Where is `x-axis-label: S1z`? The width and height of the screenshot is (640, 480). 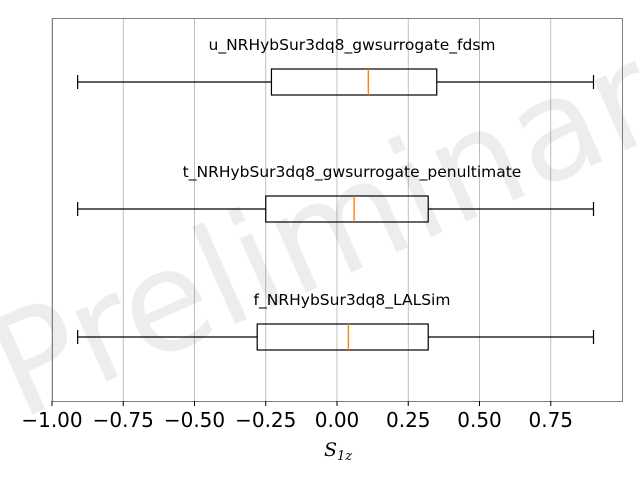 x-axis-label: S1z is located at coordinates (338, 451).